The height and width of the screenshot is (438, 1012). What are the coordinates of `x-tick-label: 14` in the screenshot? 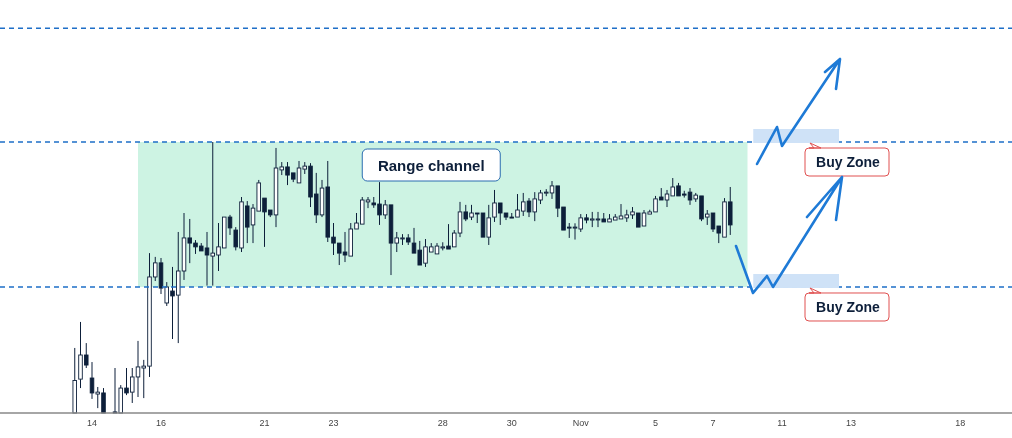 It's located at (92, 423).